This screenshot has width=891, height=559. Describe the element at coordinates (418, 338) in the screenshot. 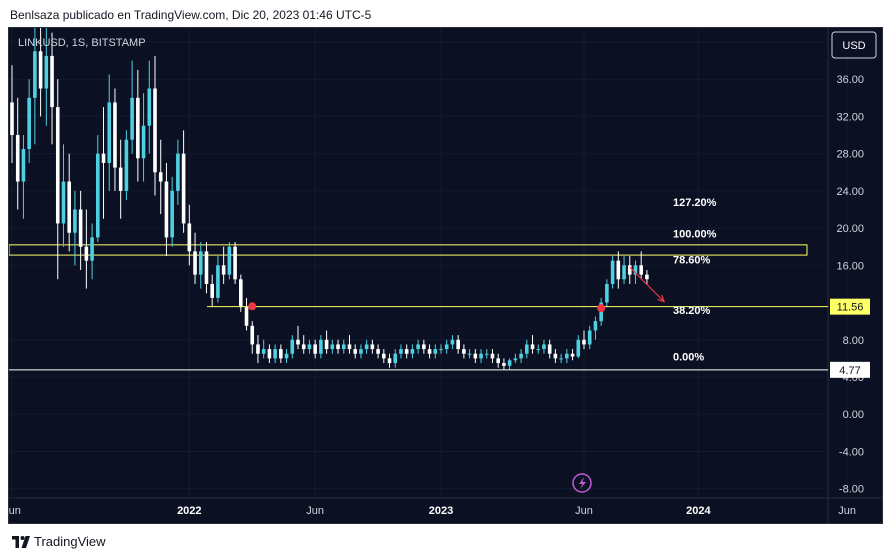

I see `horizontal-lines` at that location.